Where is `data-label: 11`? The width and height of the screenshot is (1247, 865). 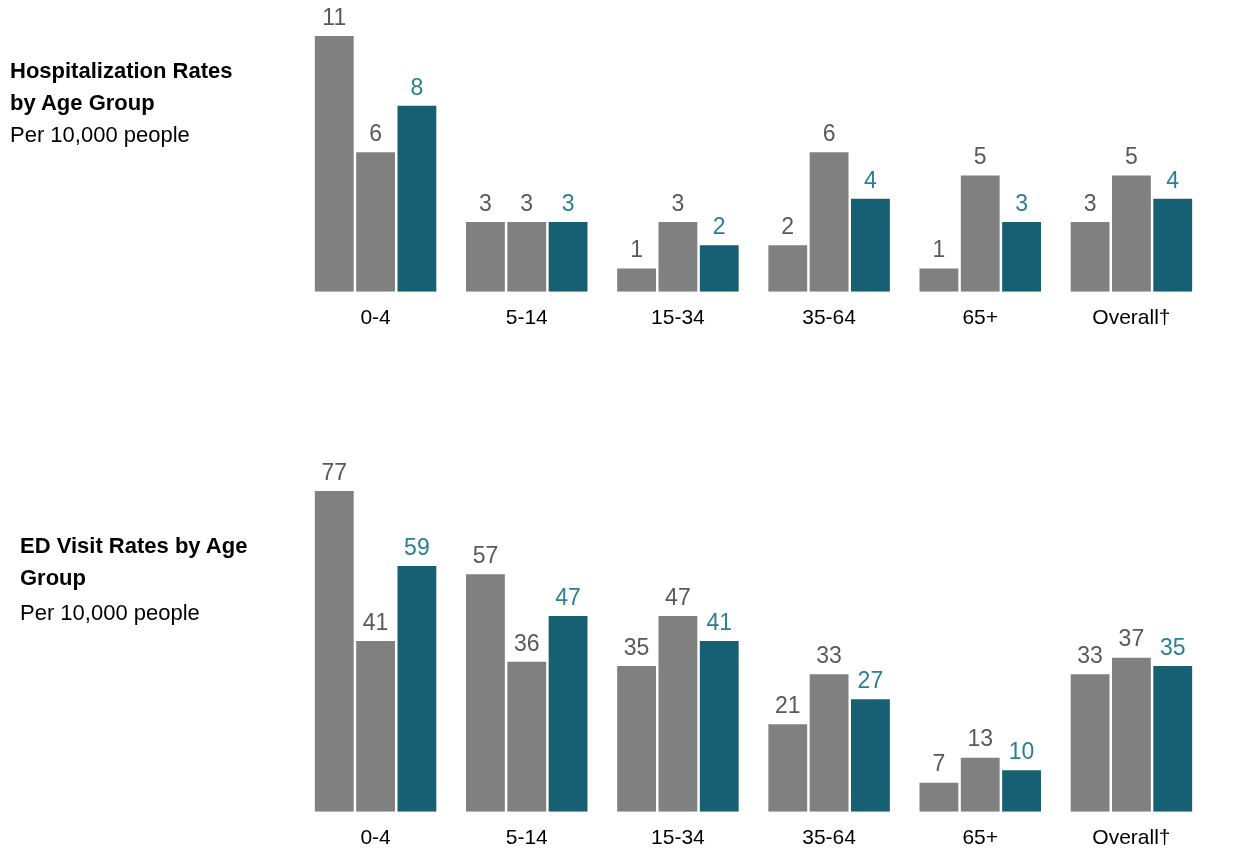 data-label: 11 is located at coordinates (334, 16).